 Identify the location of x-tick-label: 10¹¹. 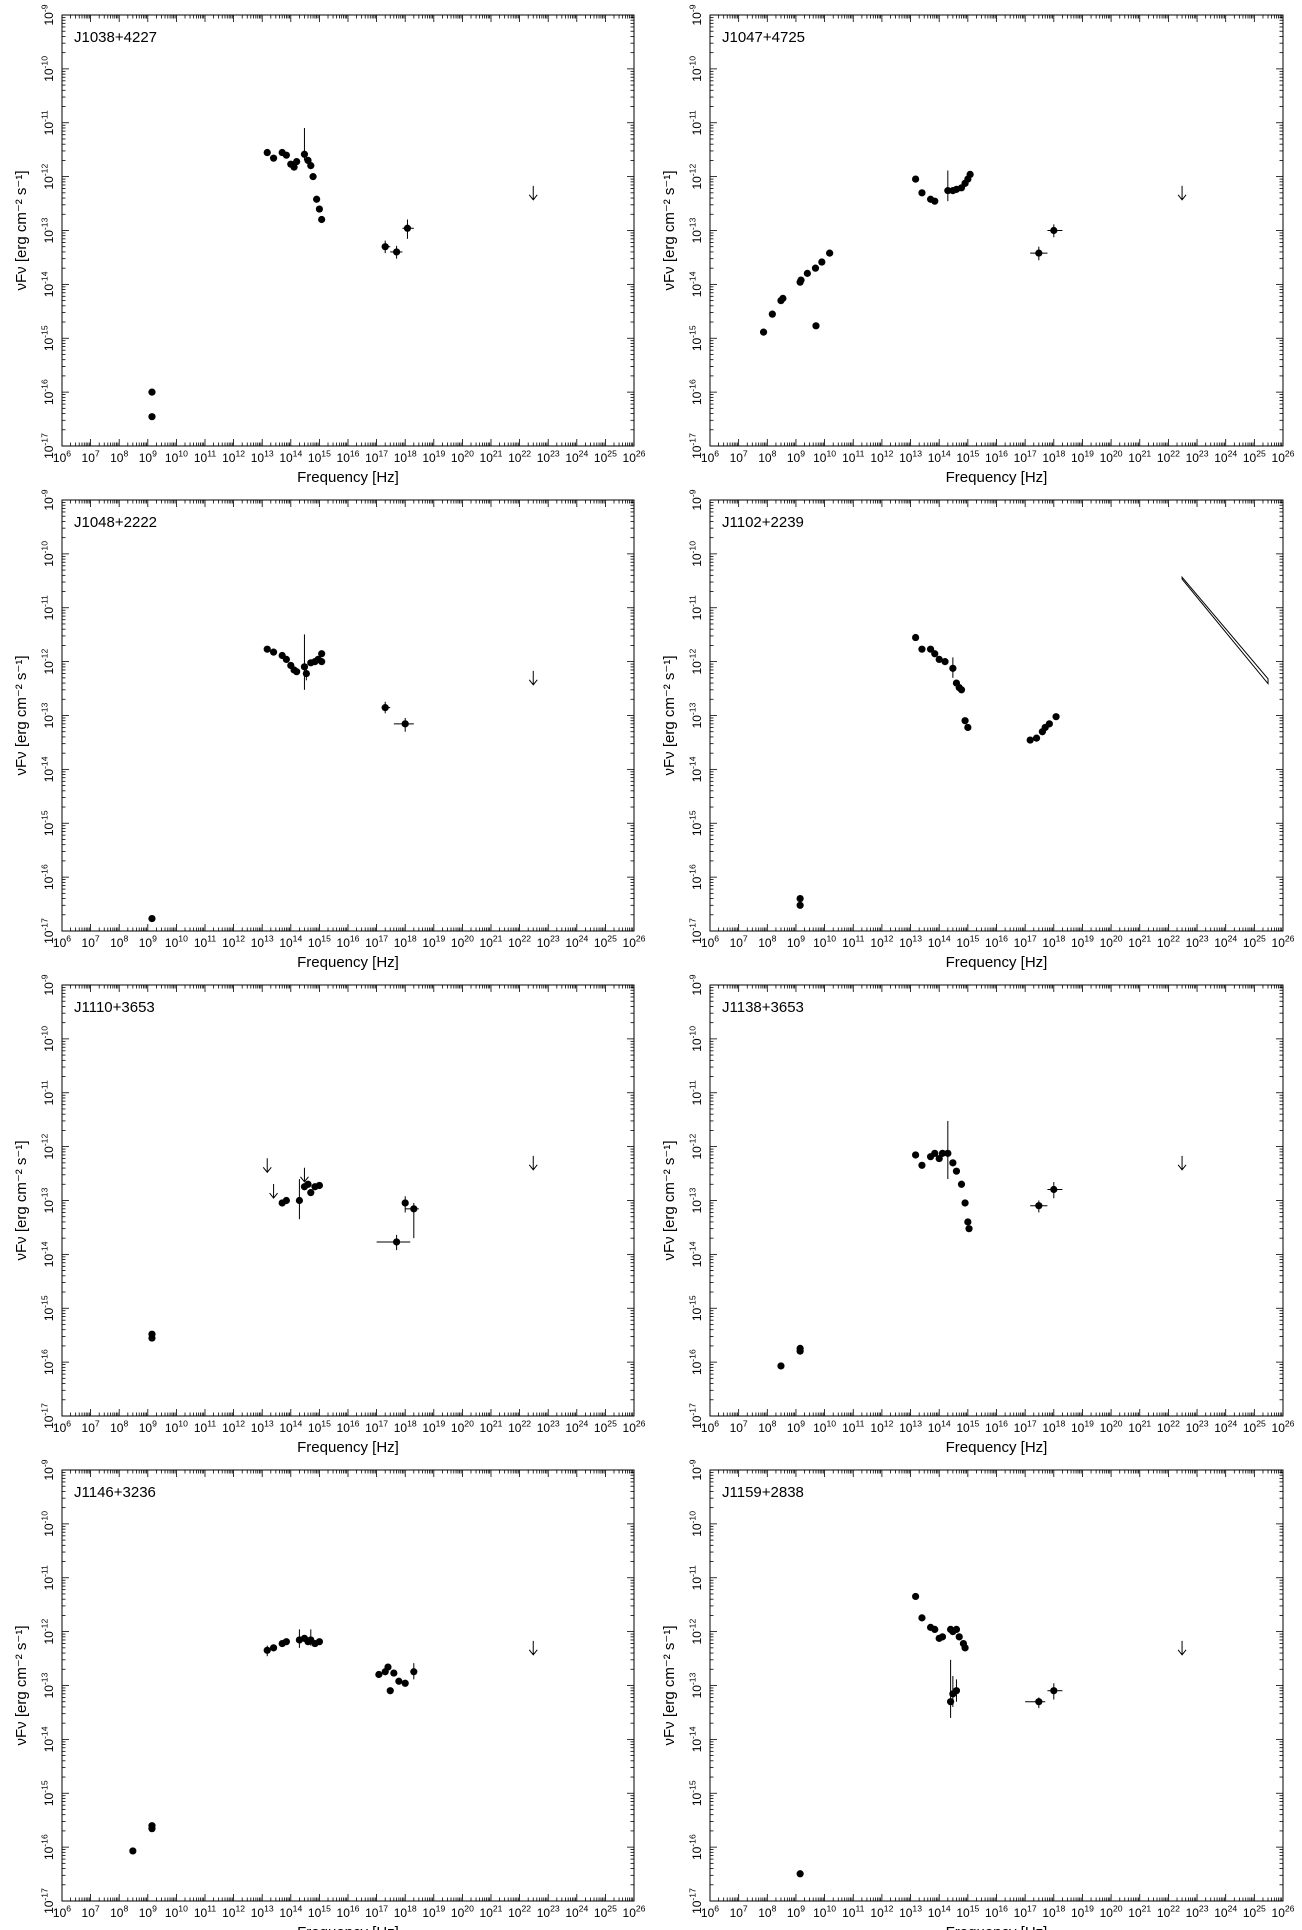
(205, 942).